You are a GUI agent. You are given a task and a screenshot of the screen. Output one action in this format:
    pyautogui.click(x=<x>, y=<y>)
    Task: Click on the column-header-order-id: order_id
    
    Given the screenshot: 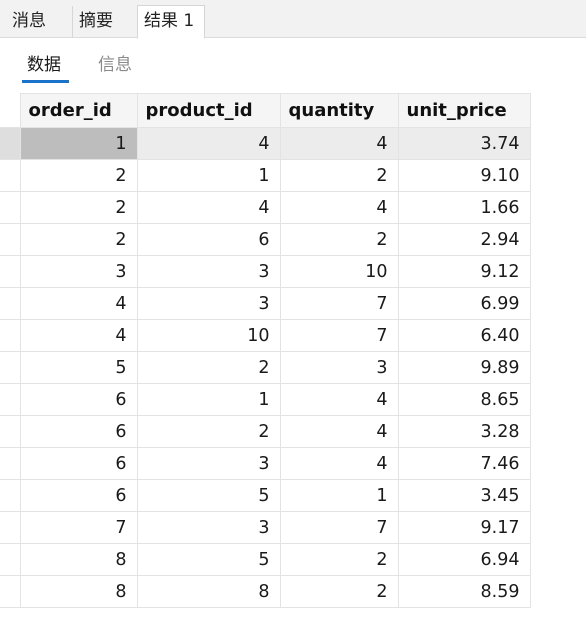 What is the action you would take?
    pyautogui.click(x=78, y=110)
    